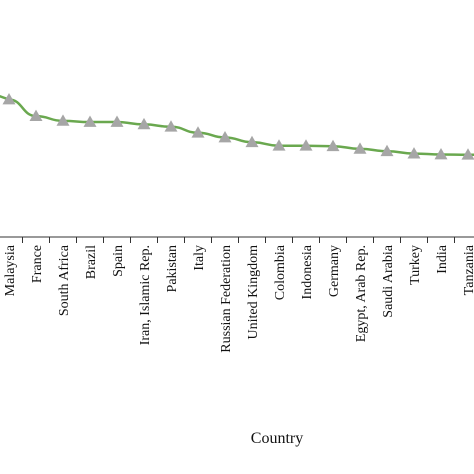  What do you see at coordinates (361, 293) in the screenshot?
I see `x-tick-label: Egypt, Arab Rep.` at bounding box center [361, 293].